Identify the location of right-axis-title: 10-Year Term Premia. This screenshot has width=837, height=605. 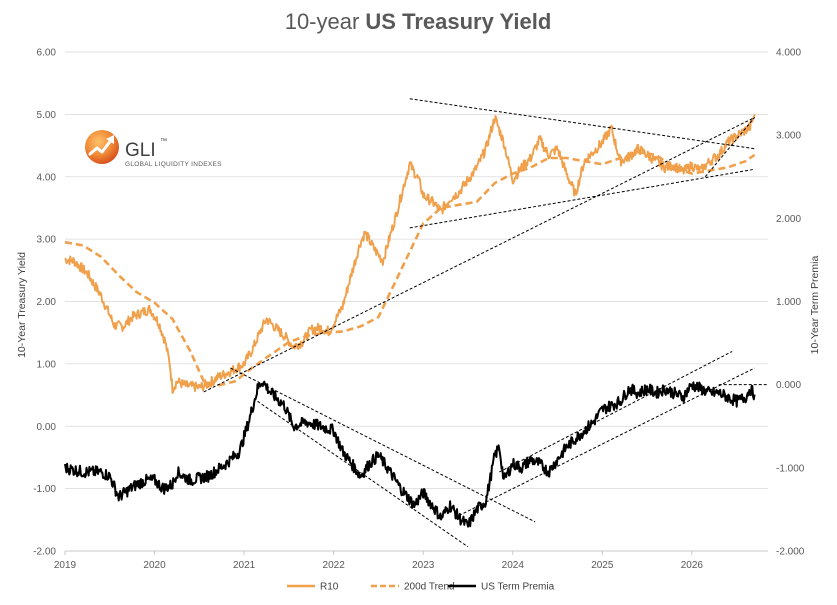
(815, 305).